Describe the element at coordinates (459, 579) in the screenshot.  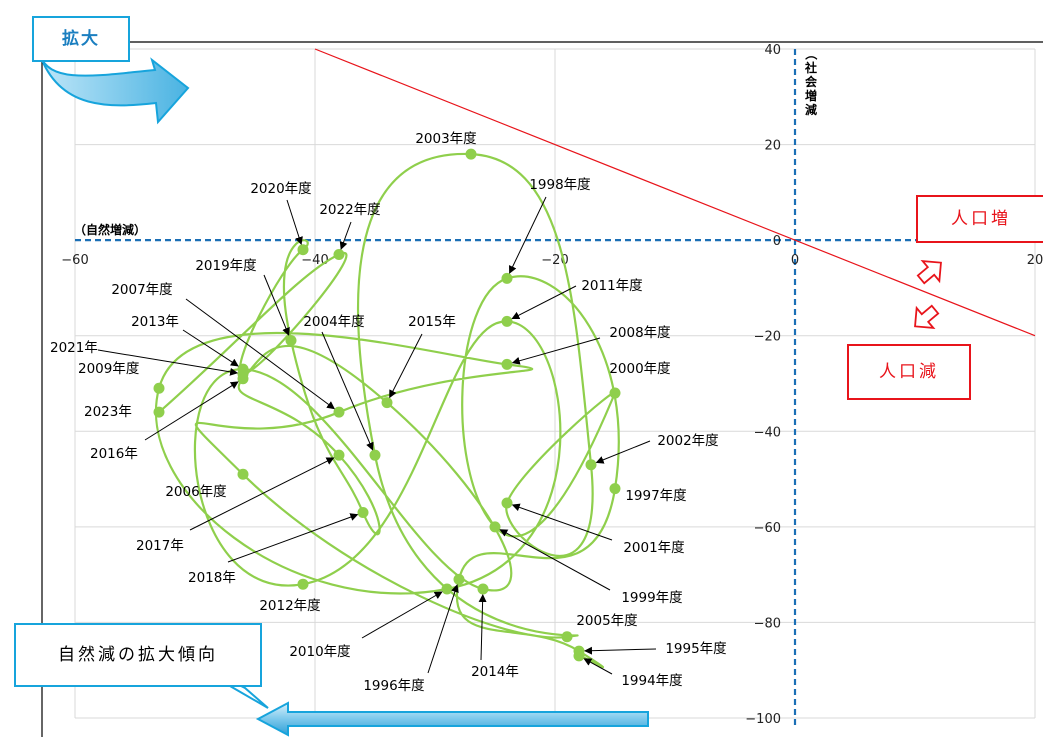
I see `point-1996年度` at that location.